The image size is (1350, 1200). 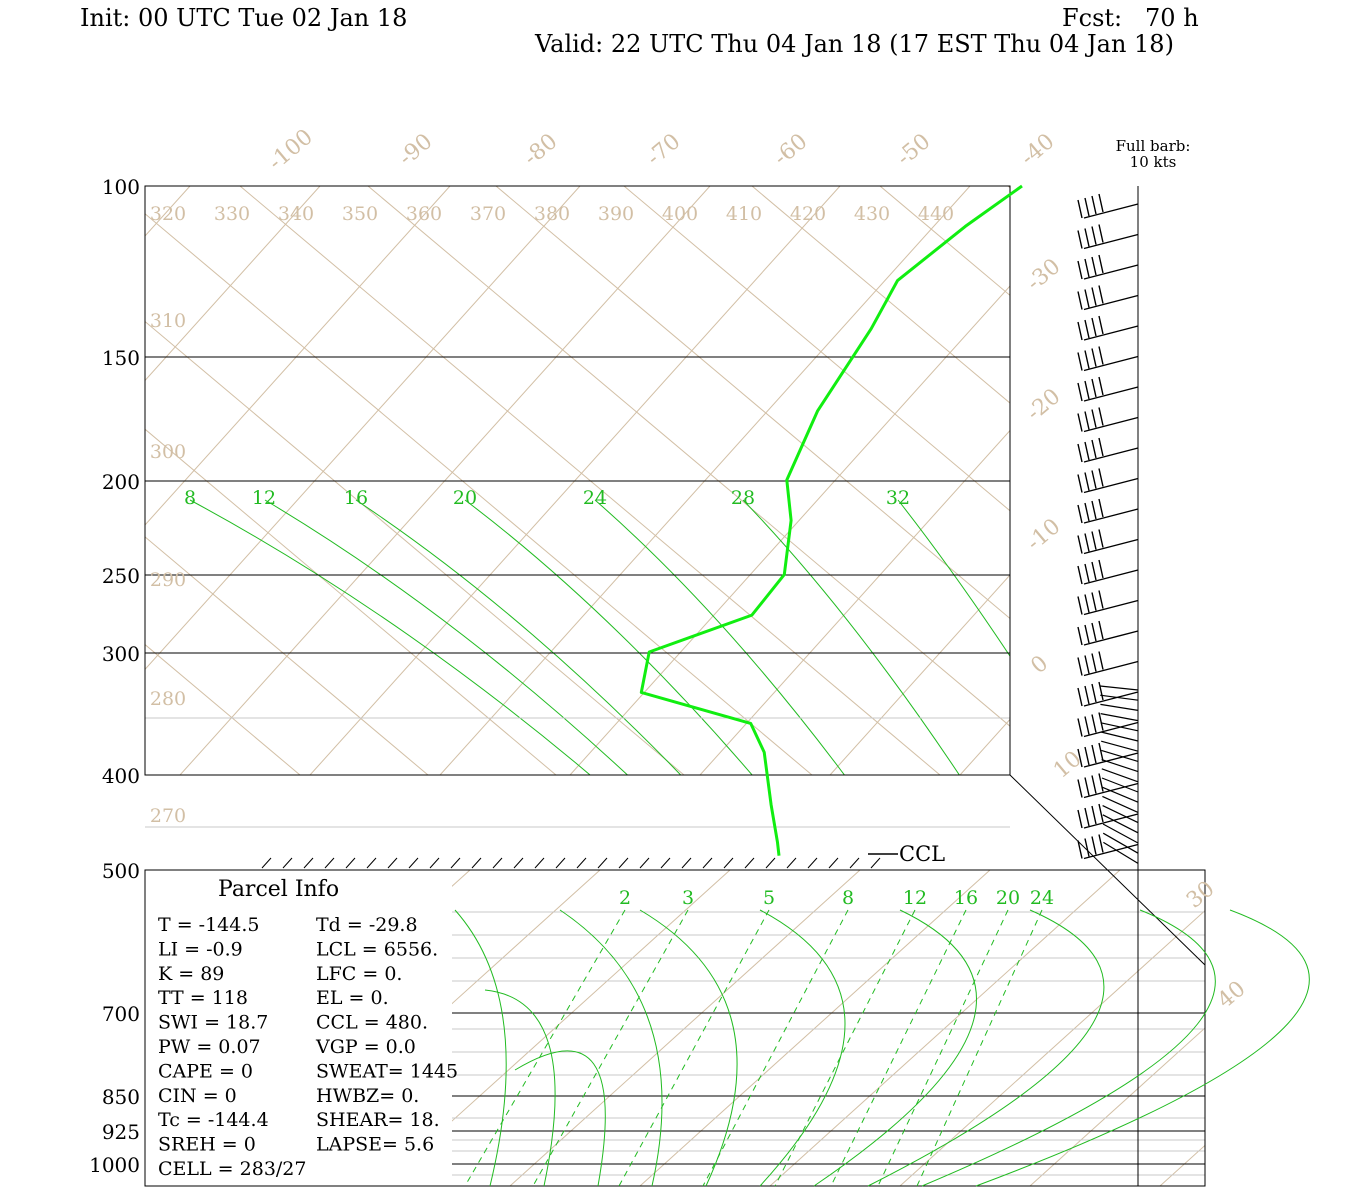 What do you see at coordinates (372, 1023) in the screenshot?
I see `parcel-info-value: CCL = 480.` at bounding box center [372, 1023].